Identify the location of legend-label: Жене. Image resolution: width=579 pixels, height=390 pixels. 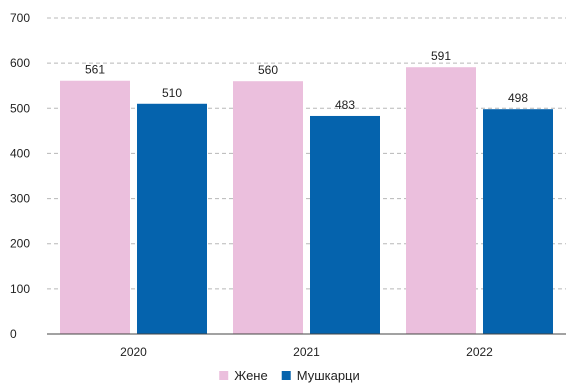
(250, 375).